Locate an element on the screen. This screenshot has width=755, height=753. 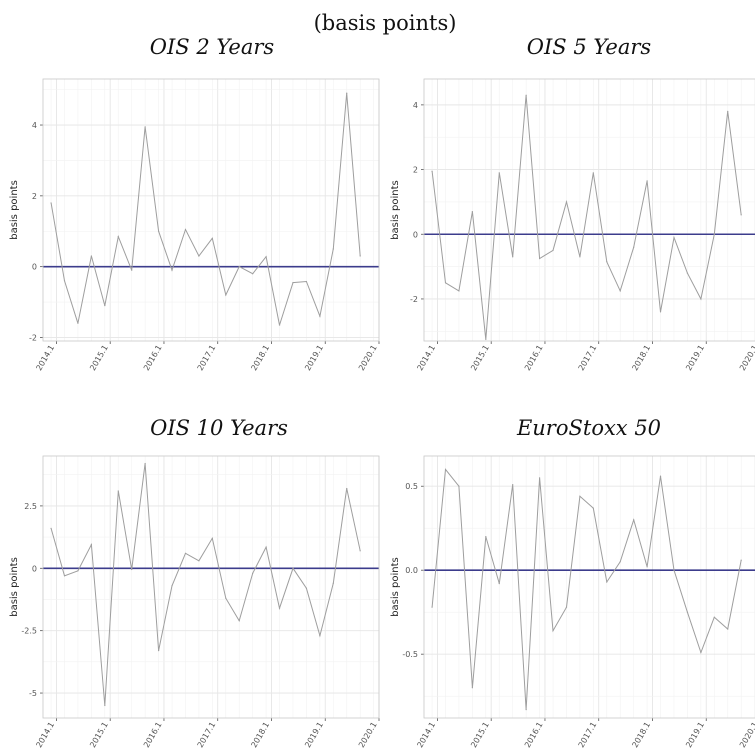
series-line-ois-5y is located at coordinates (586, 217).